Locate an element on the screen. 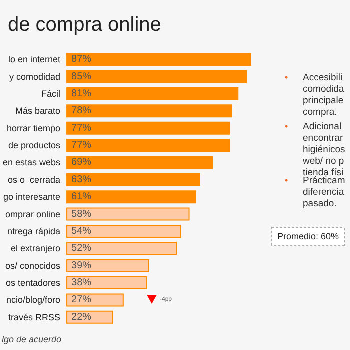 The image size is (350, 350). data-label: 87% is located at coordinates (82, 60).